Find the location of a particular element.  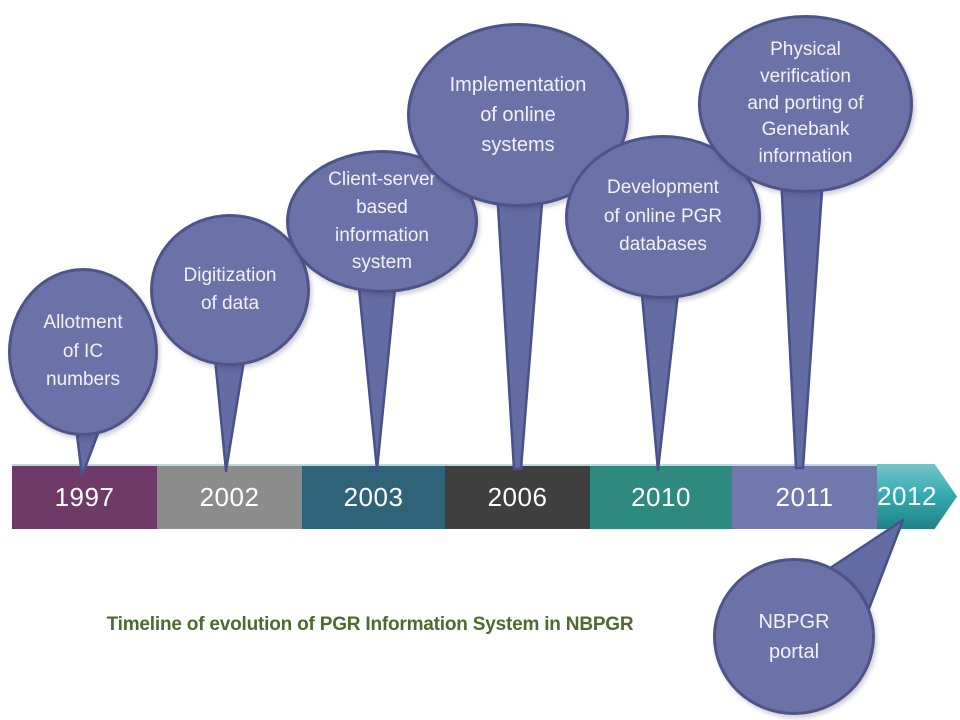

callout-nbpgr-portal: NBPGR portal is located at coordinates (794, 636).